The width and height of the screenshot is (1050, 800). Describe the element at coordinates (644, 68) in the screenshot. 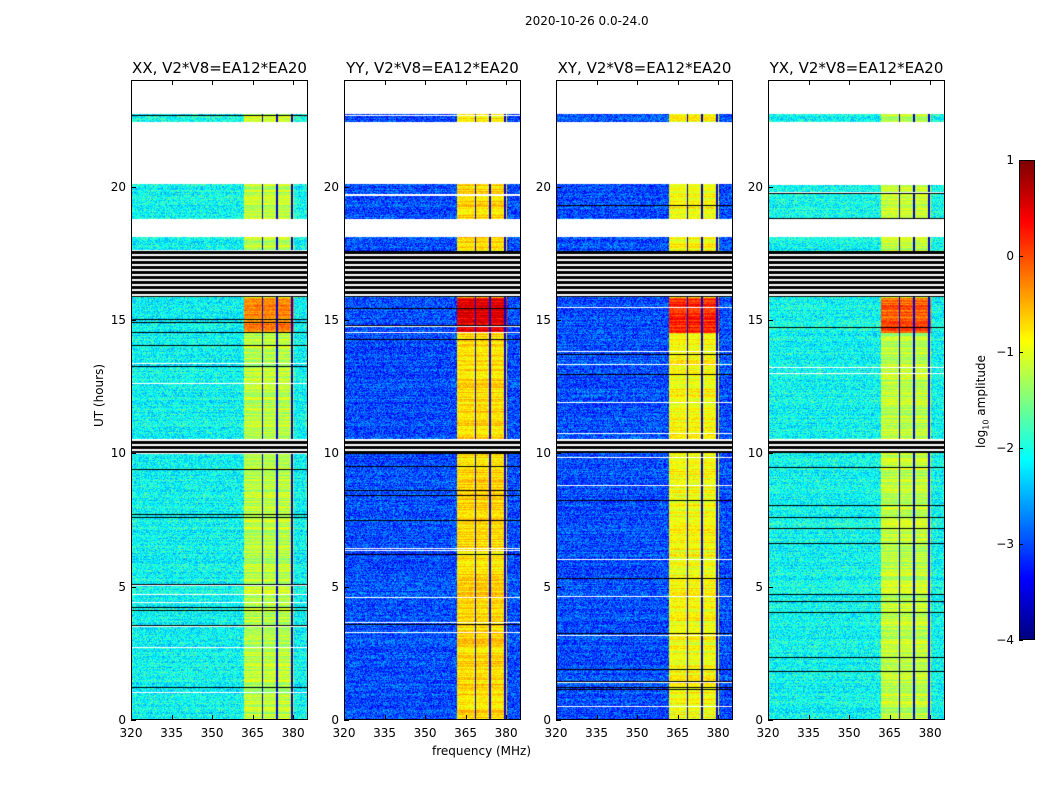

I see `panel-title: XY, V2*V8=EA12*EA20` at that location.